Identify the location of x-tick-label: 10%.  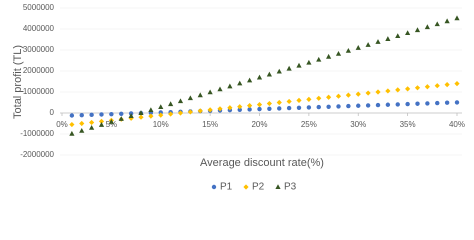
(161, 124).